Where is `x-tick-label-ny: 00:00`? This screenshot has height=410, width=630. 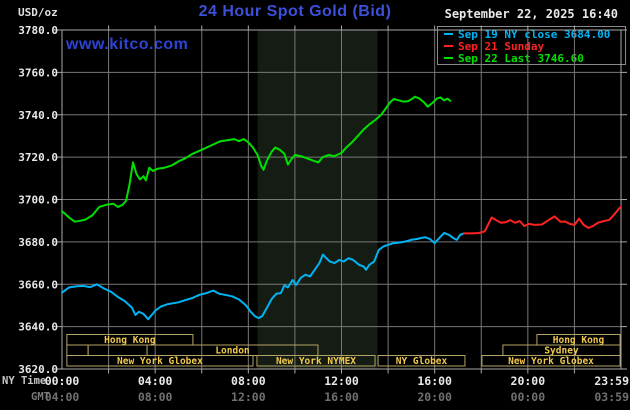 x-tick-label-ny: 00:00 is located at coordinates (62, 381).